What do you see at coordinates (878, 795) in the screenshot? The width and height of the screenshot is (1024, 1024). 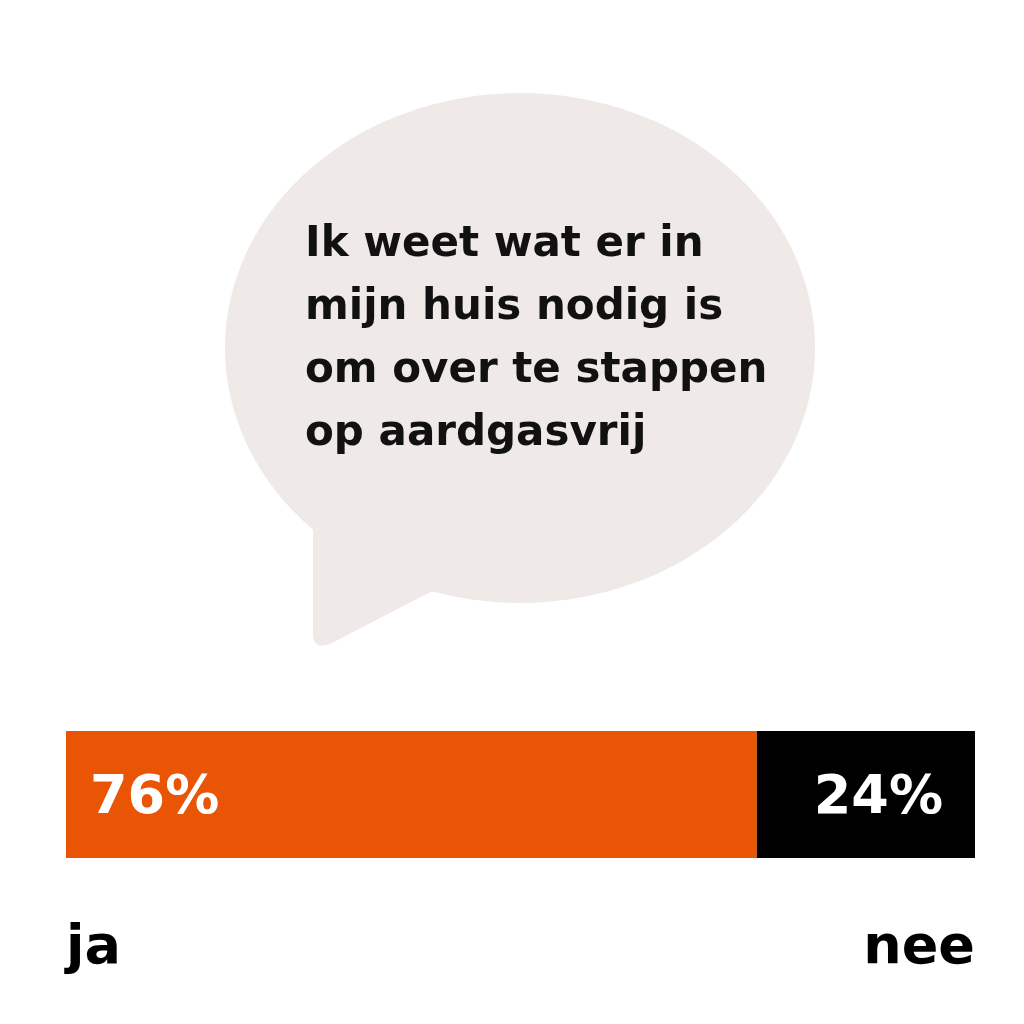 I see `data-label: 24%` at bounding box center [878, 795].